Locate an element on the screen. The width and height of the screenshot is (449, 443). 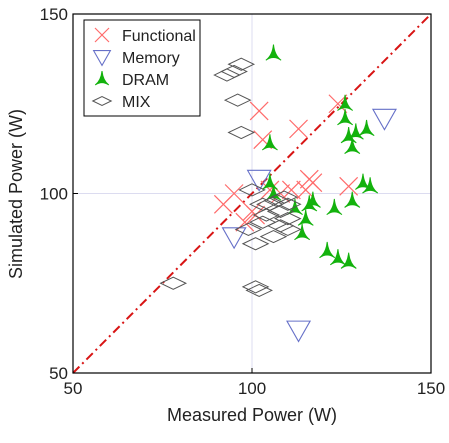
legend-dram-label: DRAM is located at coordinates (145, 80).